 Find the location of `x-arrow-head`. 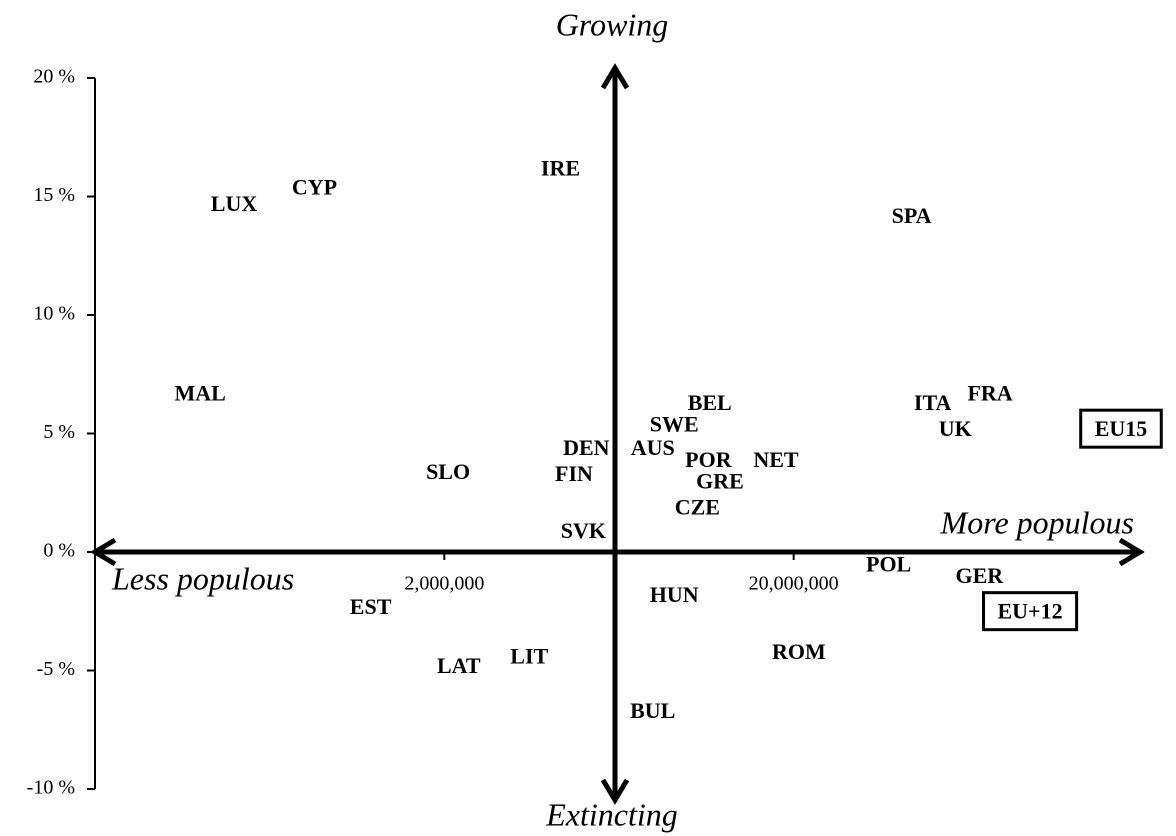

x-arrow-head is located at coordinates (1131, 552).